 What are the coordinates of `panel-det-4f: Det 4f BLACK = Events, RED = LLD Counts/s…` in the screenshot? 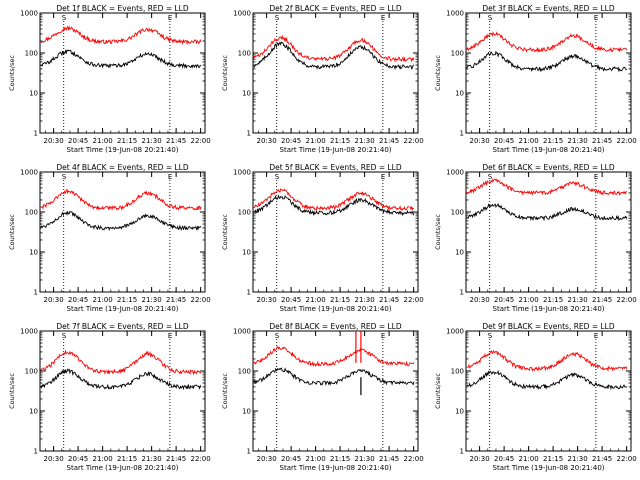 It's located at (109, 238).